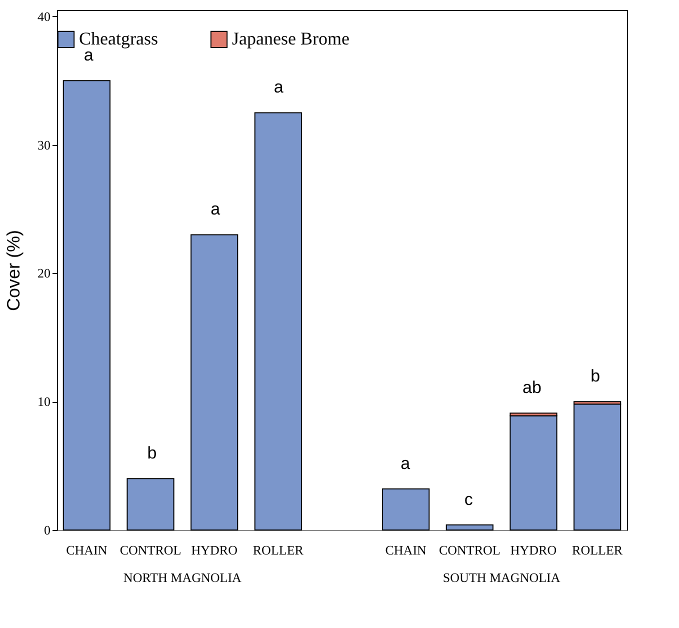  What do you see at coordinates (44, 402) in the screenshot?
I see `y-tick-label: 10` at bounding box center [44, 402].